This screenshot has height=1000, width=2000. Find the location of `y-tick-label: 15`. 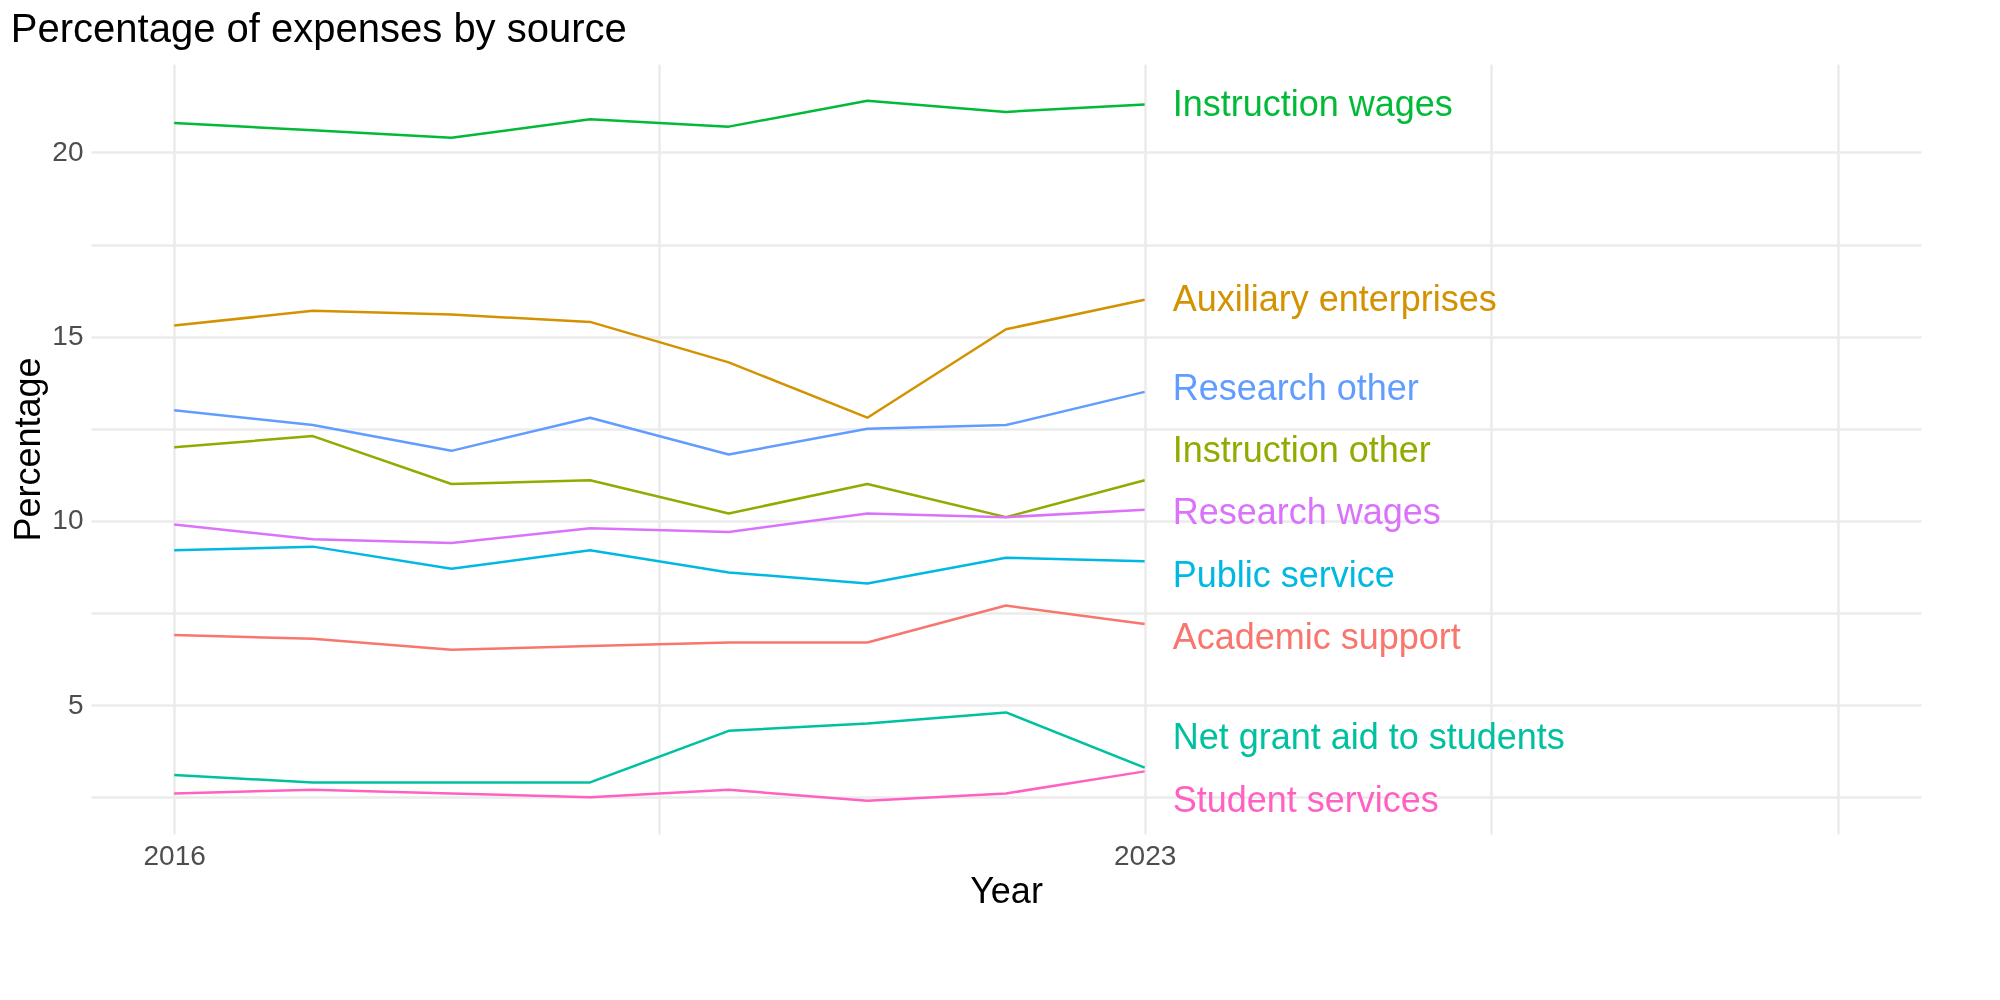

y-tick-label: 15 is located at coordinates (68, 336).